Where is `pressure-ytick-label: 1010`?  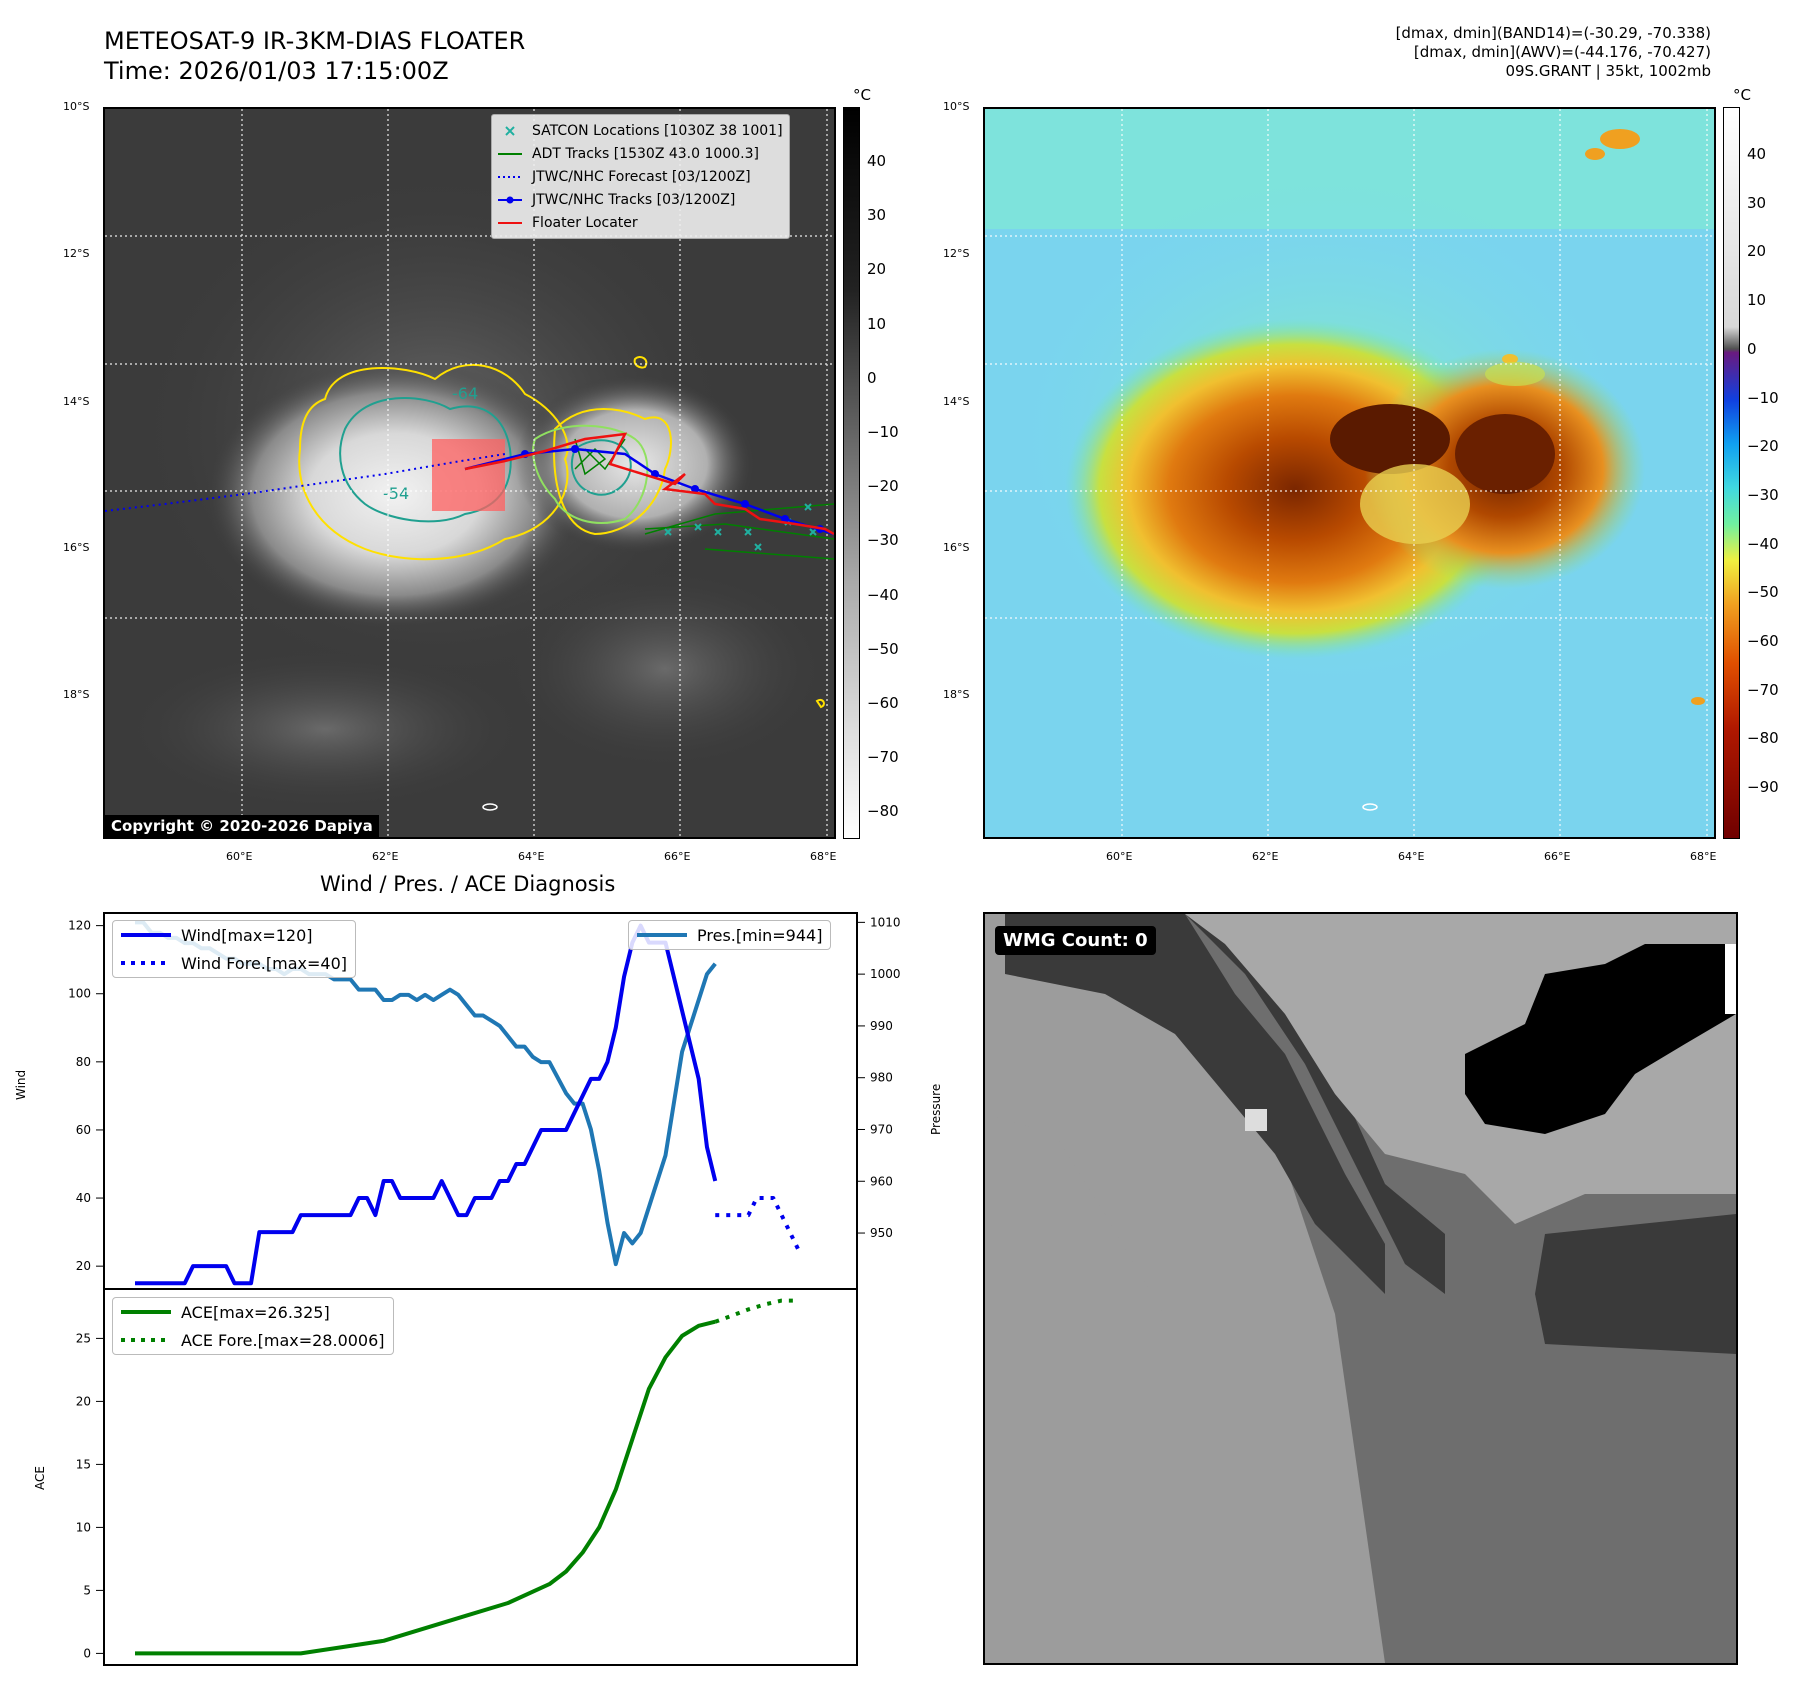 pressure-ytick-label: 1010 is located at coordinates (885, 922).